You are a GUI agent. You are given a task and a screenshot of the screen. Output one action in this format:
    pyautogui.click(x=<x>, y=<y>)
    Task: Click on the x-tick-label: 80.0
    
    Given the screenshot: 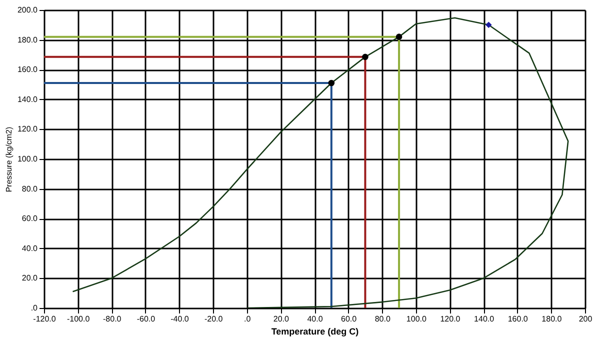 What is the action you would take?
    pyautogui.click(x=382, y=319)
    